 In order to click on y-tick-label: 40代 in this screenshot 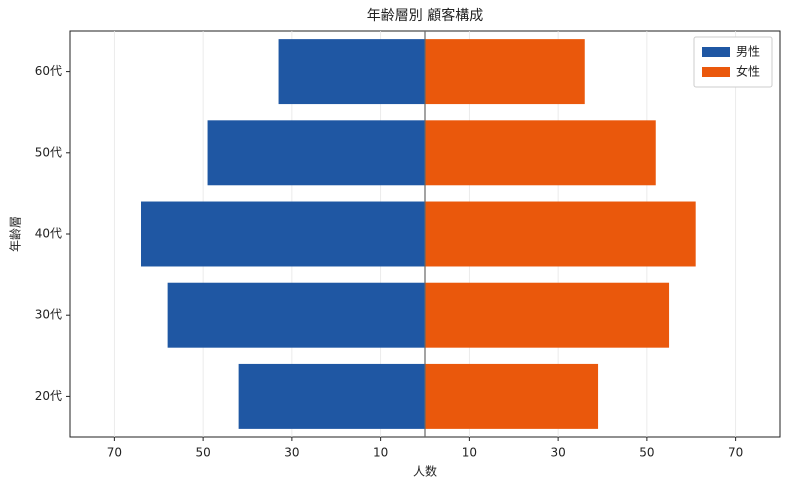, I will do `click(48, 234)`.